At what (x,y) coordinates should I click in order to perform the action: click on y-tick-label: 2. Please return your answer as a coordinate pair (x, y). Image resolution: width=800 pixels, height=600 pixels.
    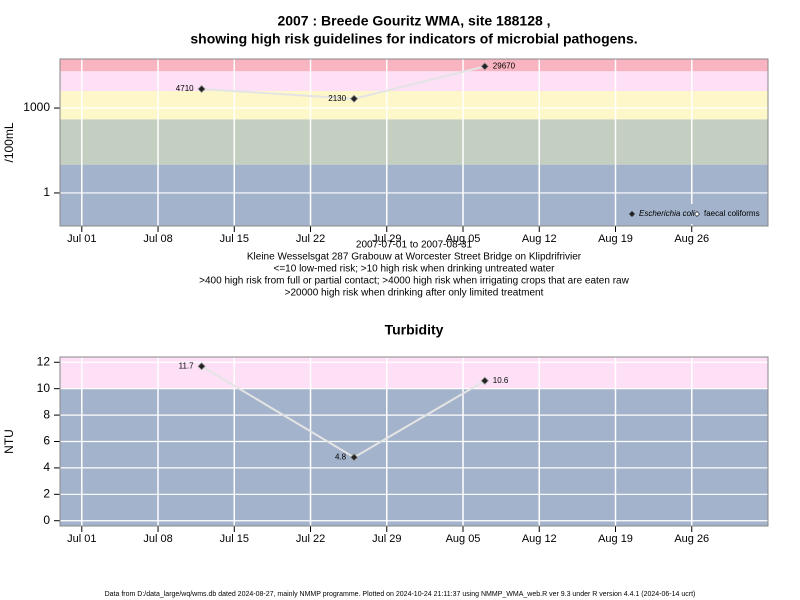
    Looking at the image, I should click on (46, 493).